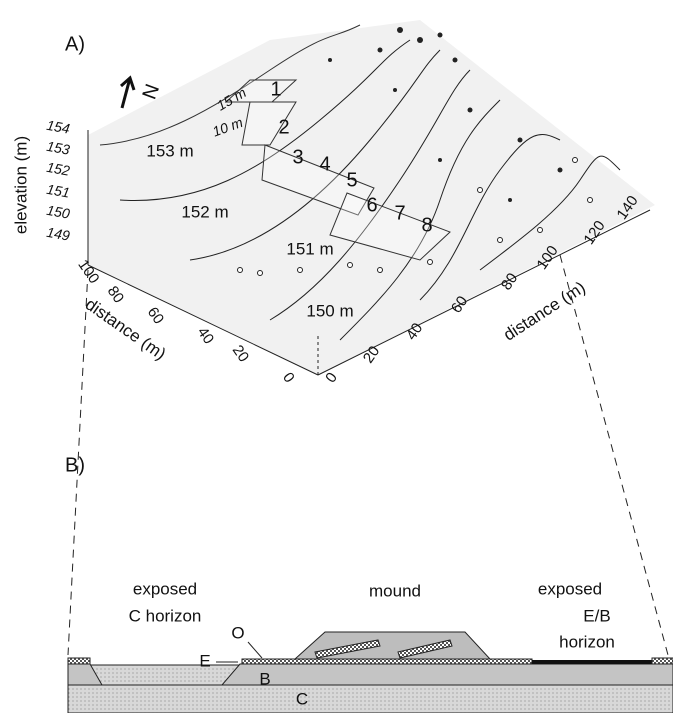  Describe the element at coordinates (58, 148) in the screenshot. I see `tick-label: 153` at that location.